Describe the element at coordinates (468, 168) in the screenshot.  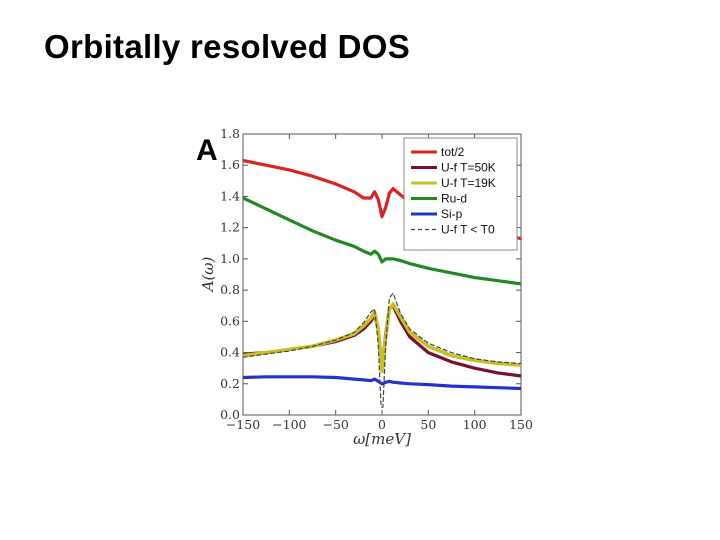
I see `legend-label: U-f T=50K` at that location.